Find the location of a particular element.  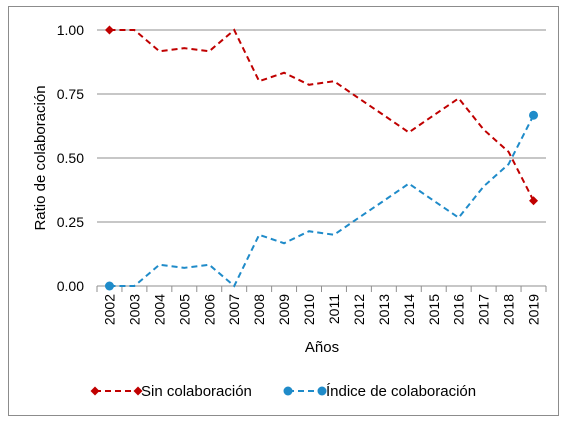

x-tick-label: 2003 is located at coordinates (134, 309).